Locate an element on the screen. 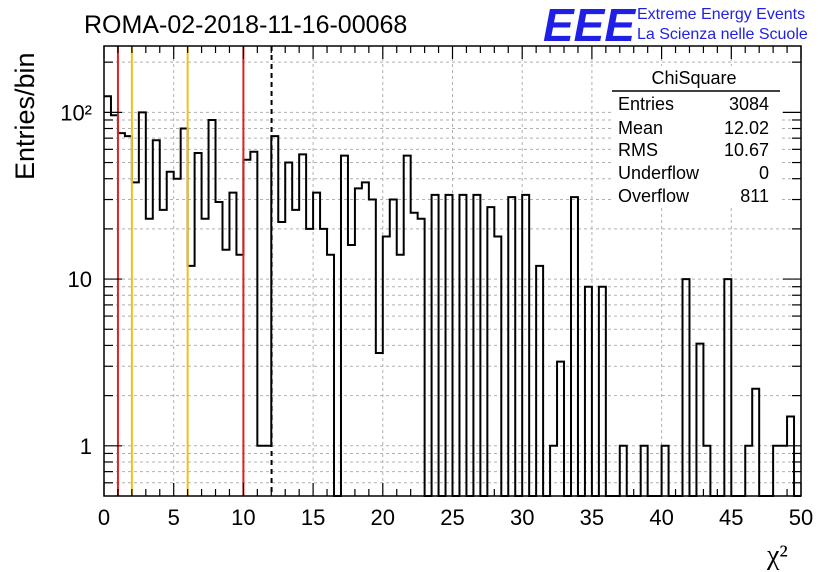 The image size is (836, 572). x-tick-label: 45 is located at coordinates (731, 517).